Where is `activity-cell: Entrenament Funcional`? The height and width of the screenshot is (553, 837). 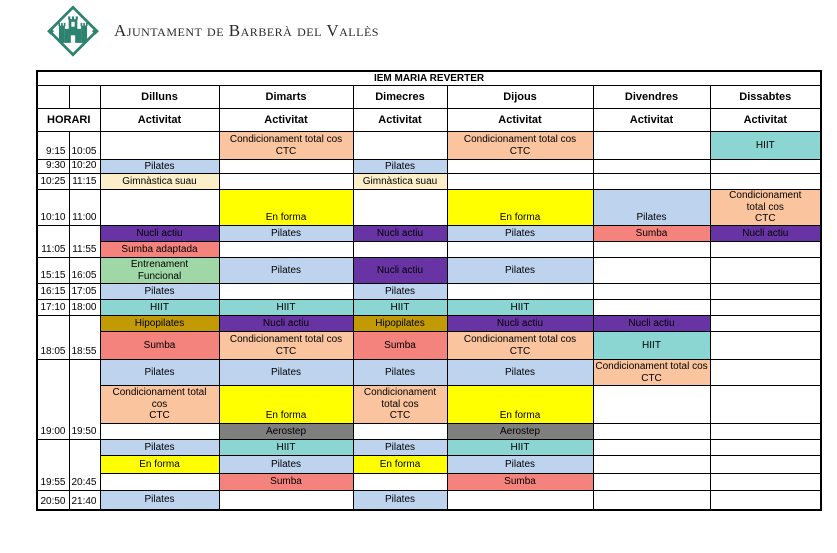 activity-cell: Entrenament Funcional is located at coordinates (159, 270).